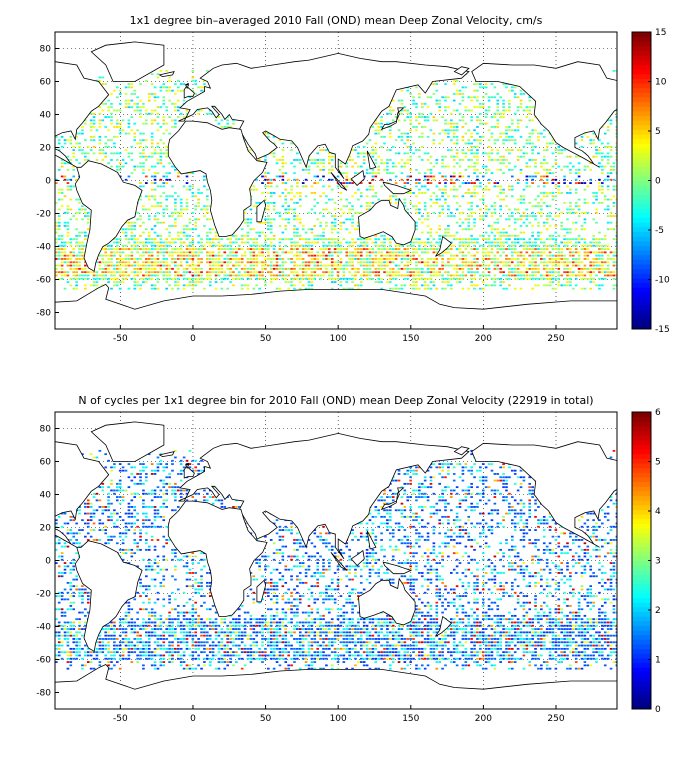 The image size is (696, 760). Describe the element at coordinates (266, 339) in the screenshot. I see `top-x-tick-label: 50` at that location.